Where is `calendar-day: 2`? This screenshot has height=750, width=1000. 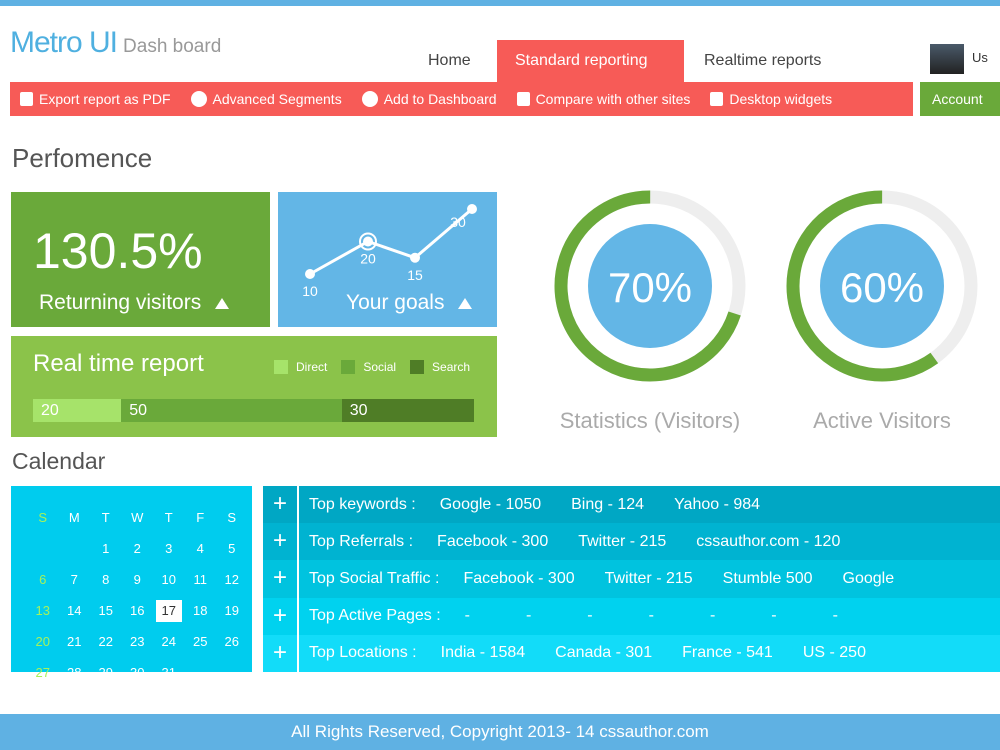 calendar-day: 2 is located at coordinates (138, 548).